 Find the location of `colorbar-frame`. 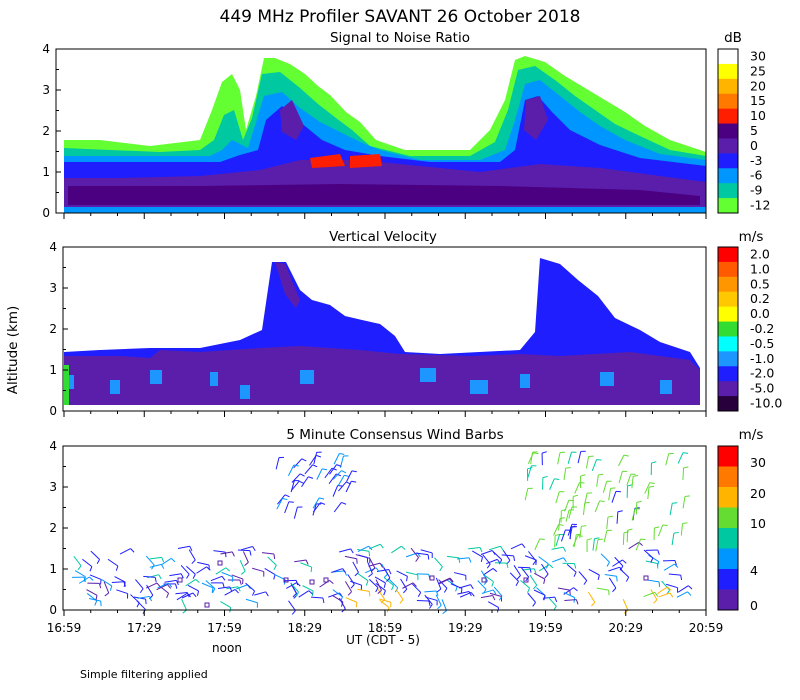

colorbar-frame is located at coordinates (728, 528).